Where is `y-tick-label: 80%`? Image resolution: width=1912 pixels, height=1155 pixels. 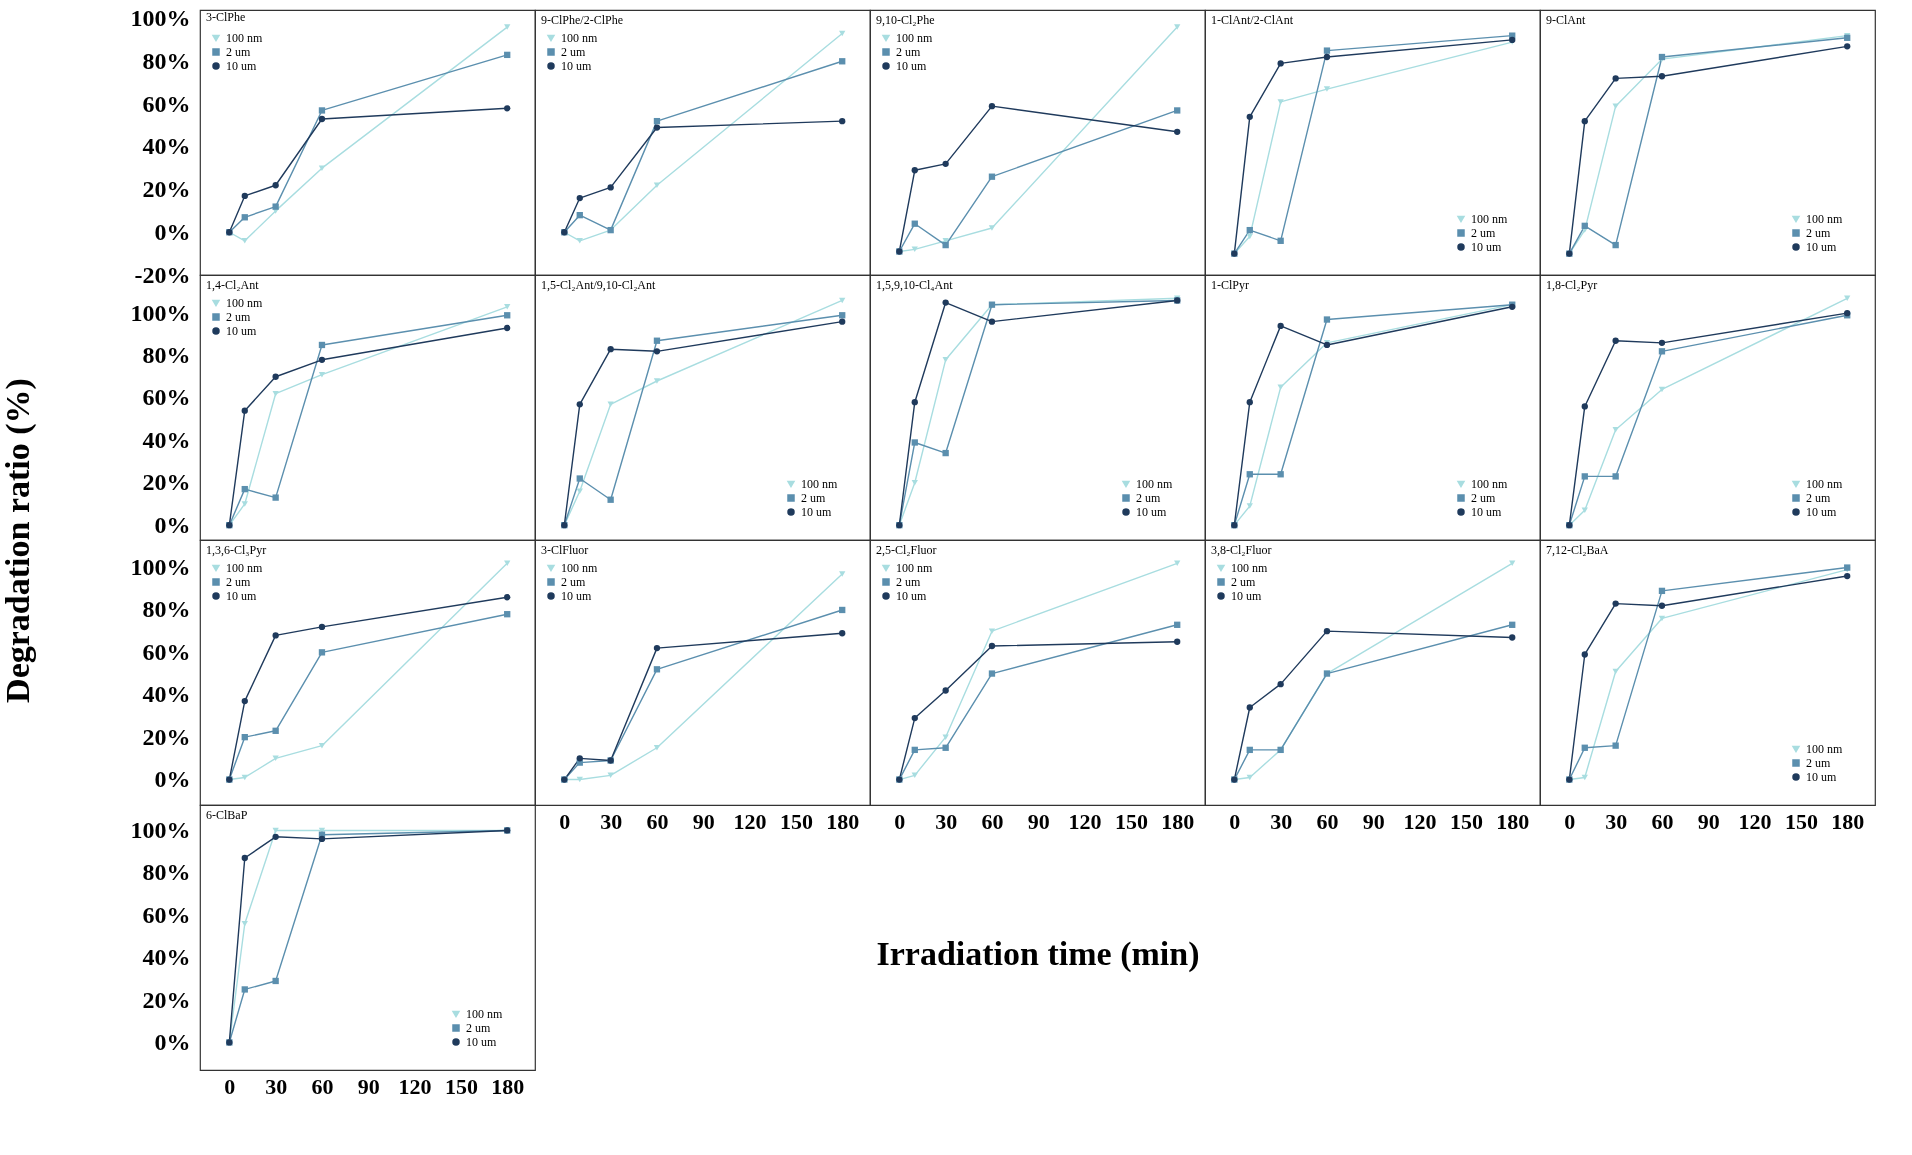 y-tick-label: 80% is located at coordinates (166, 355).